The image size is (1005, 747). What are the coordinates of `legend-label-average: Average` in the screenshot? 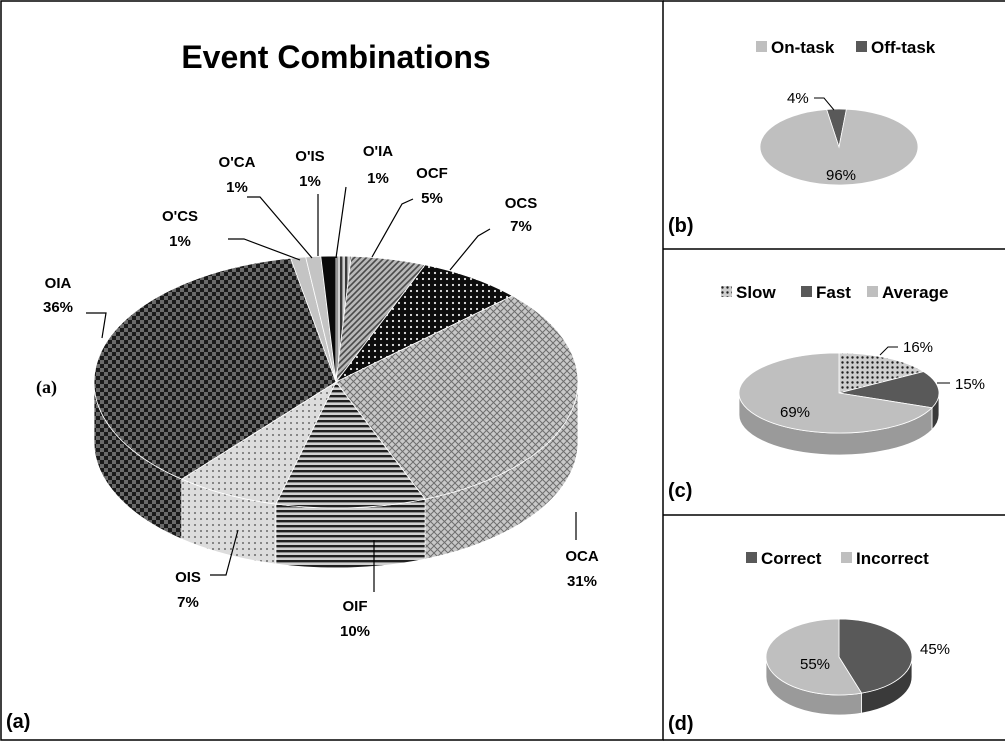 It's located at (915, 292).